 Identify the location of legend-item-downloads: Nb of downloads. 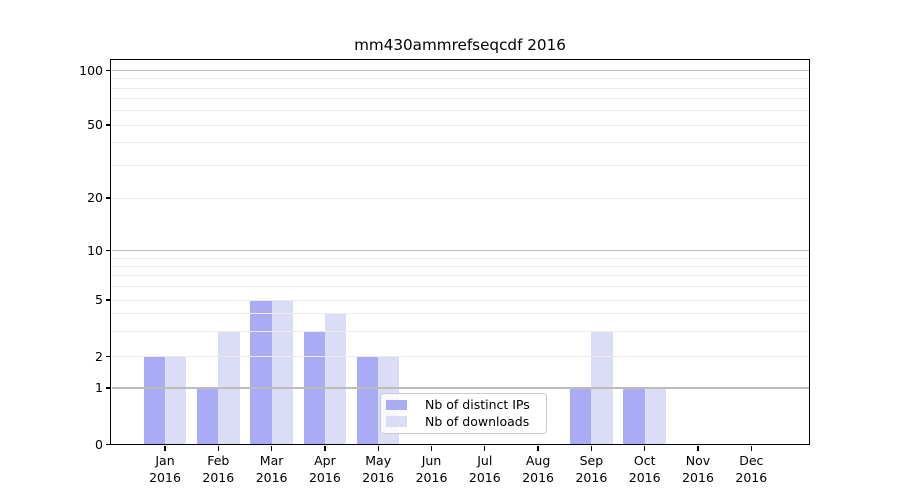
(463, 421).